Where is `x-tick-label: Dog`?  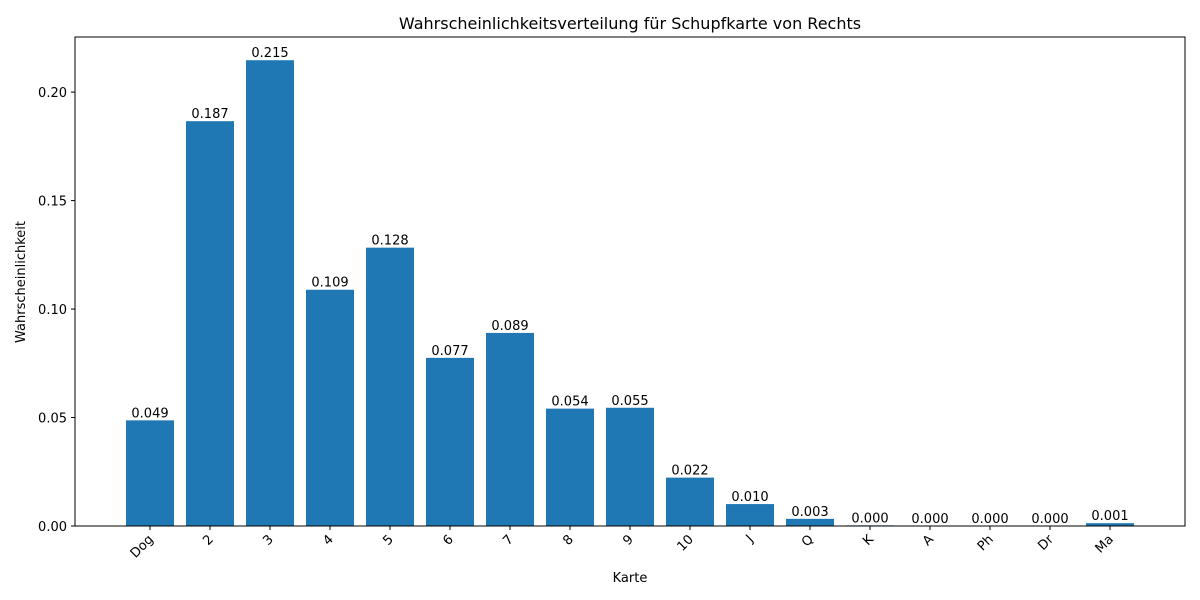
x-tick-label: Dog is located at coordinates (142, 546).